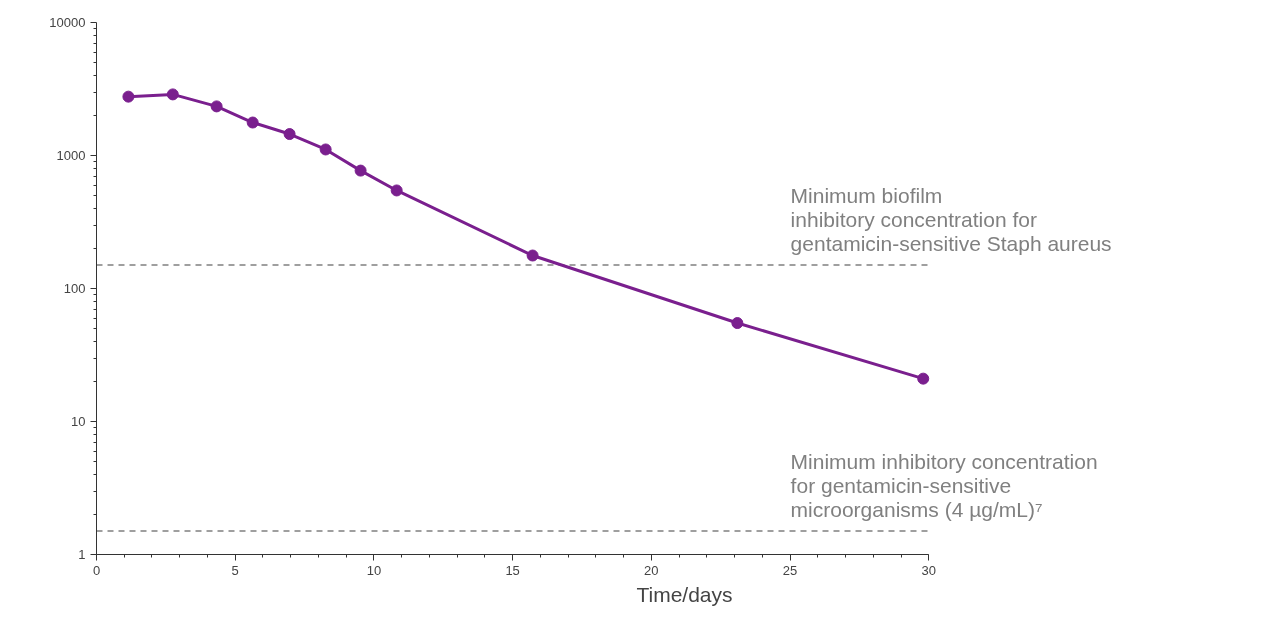 Image resolution: width=1272 pixels, height=643 pixels. I want to click on x-tick-label: 10, so click(374, 570).